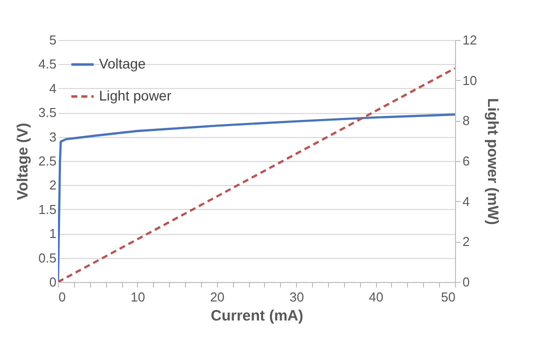  What do you see at coordinates (52, 88) in the screenshot?
I see `y-tick-label: 4` at bounding box center [52, 88].